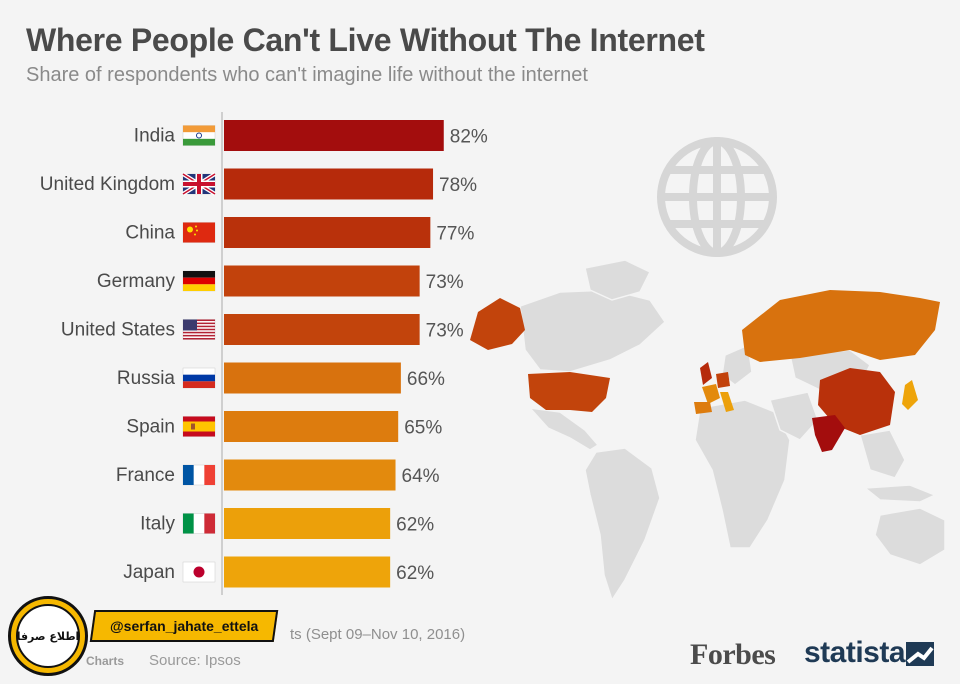 This screenshot has width=960, height=684. Describe the element at coordinates (717, 197) in the screenshot. I see `globe-icon` at that location.